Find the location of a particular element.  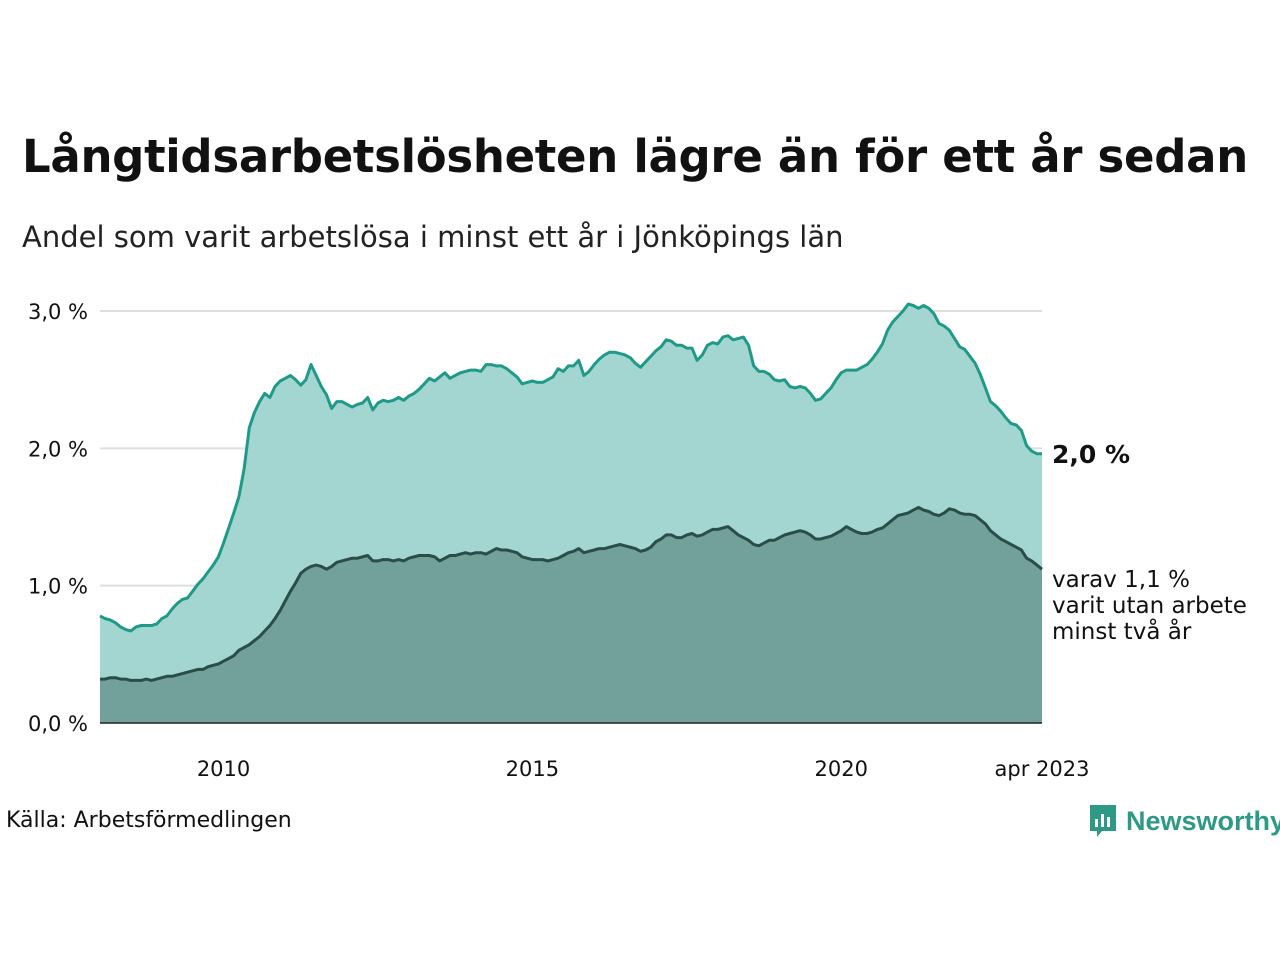

x-tick-label: 2020 is located at coordinates (841, 769).